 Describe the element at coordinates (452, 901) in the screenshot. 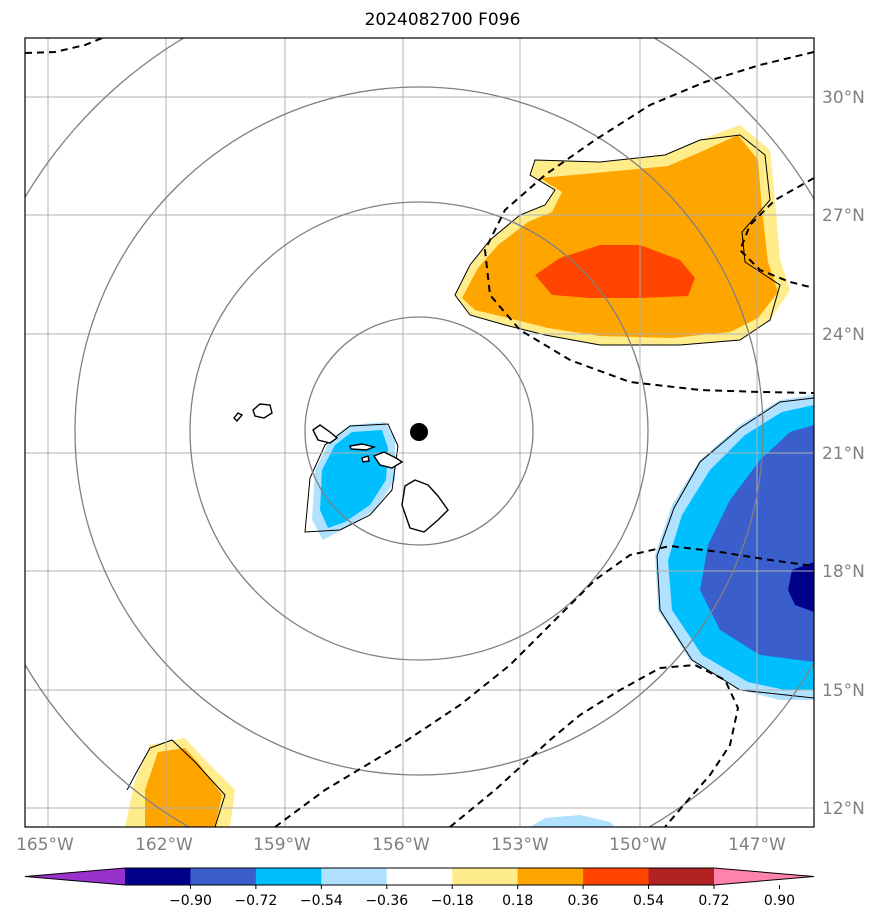

I see `colorbar-tick-label: −0.18` at that location.